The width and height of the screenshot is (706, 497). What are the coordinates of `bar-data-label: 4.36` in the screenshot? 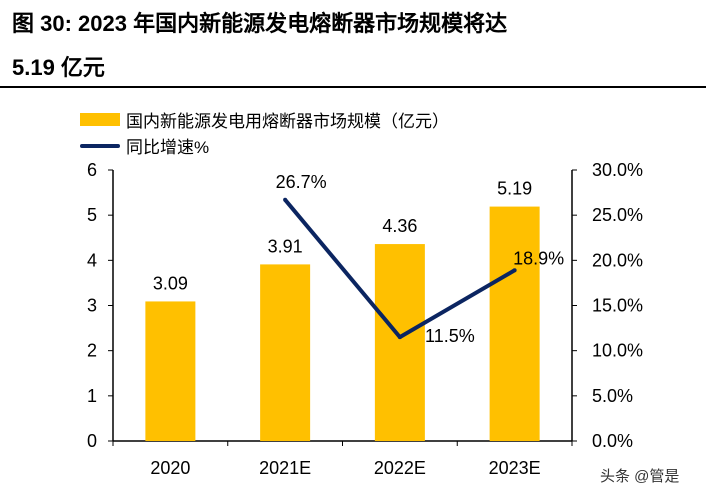 It's located at (399, 226).